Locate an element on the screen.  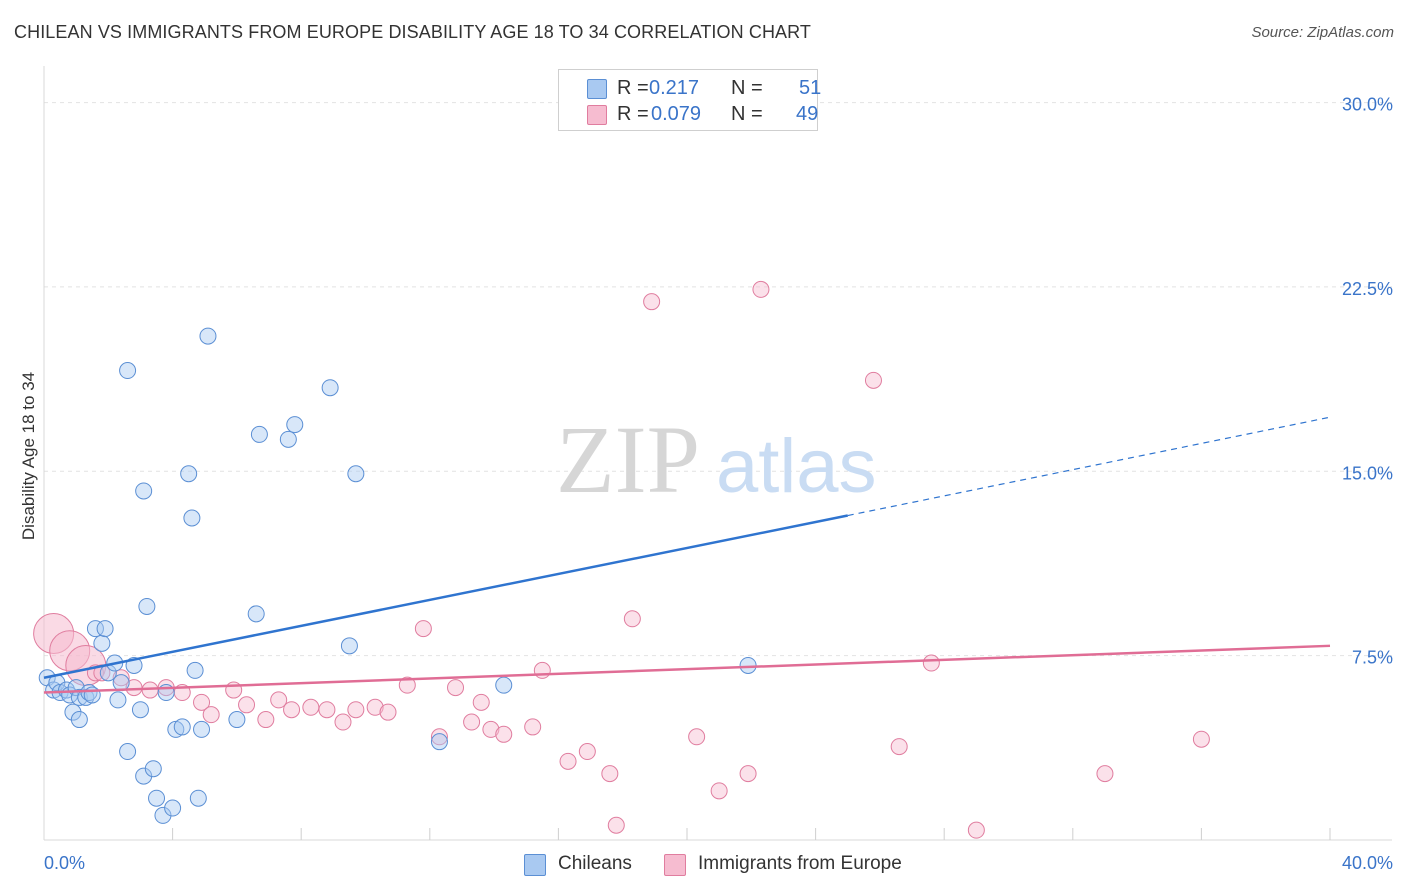
y-tick-label: 22.5% is located at coordinates (1367, 289).